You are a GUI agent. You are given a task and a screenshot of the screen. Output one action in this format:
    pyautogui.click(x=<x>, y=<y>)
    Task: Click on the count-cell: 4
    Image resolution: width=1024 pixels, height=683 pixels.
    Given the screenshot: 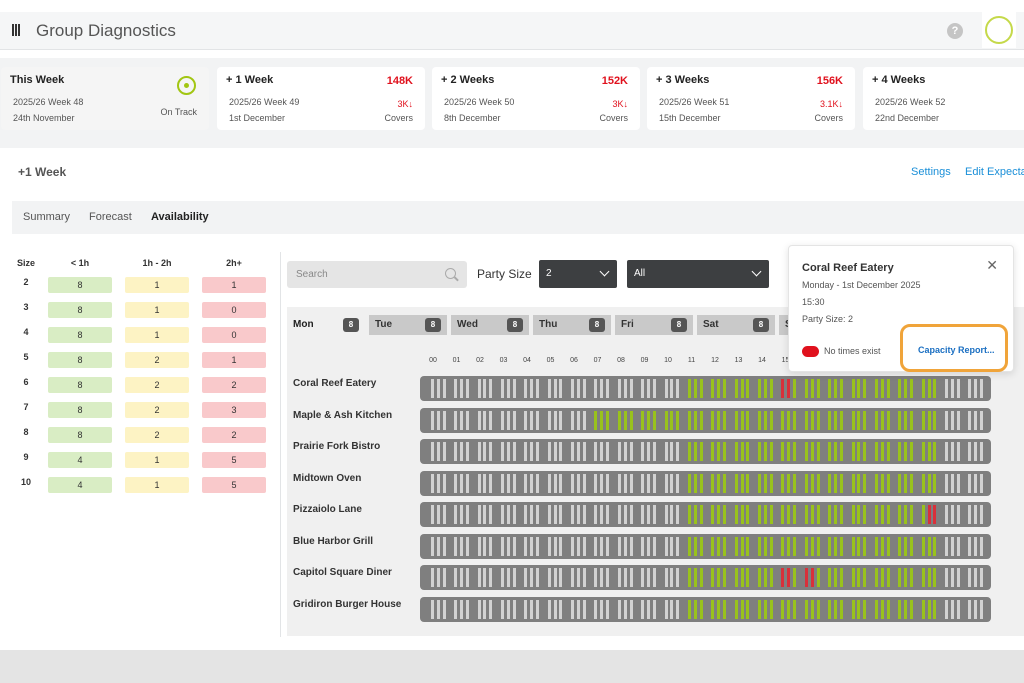 What is the action you would take?
    pyautogui.click(x=80, y=485)
    